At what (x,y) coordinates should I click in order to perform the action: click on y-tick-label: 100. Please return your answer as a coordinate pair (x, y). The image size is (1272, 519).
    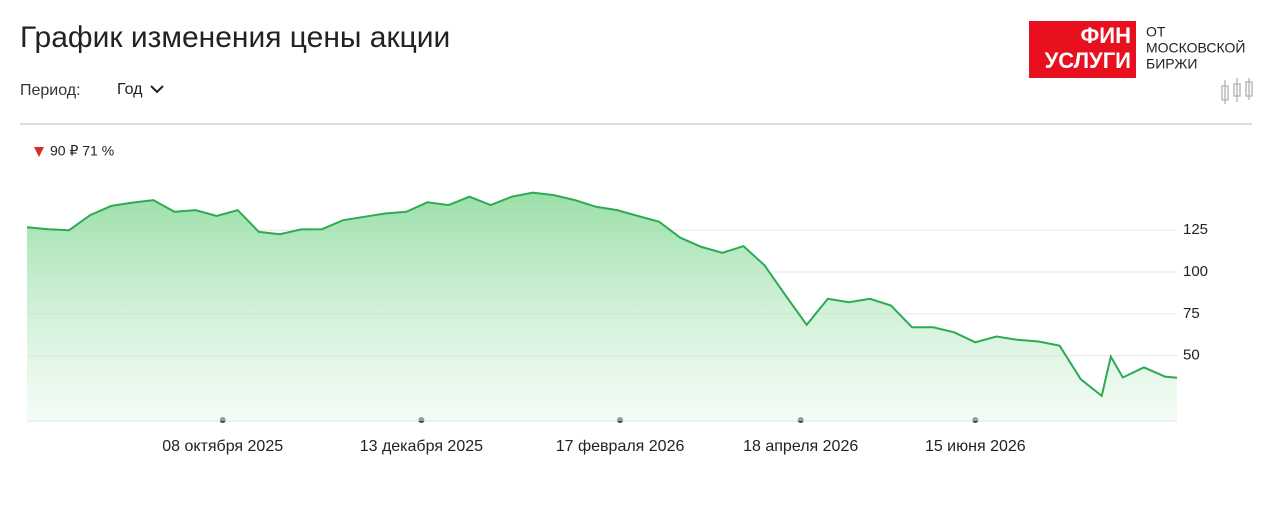
    Looking at the image, I should click on (1195, 271).